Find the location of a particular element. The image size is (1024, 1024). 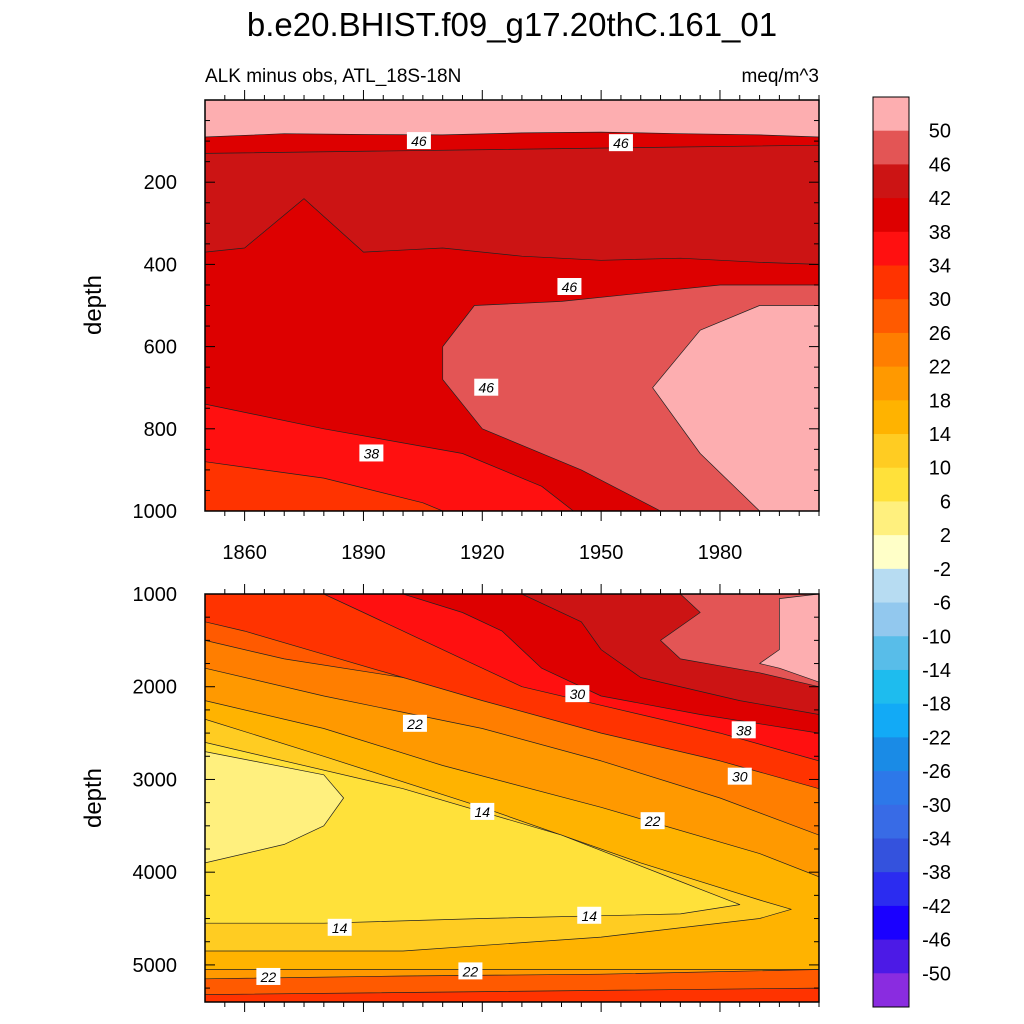

chart-subtitle-left: ALK minus obs, ATL_18S-18N is located at coordinates (333, 76).